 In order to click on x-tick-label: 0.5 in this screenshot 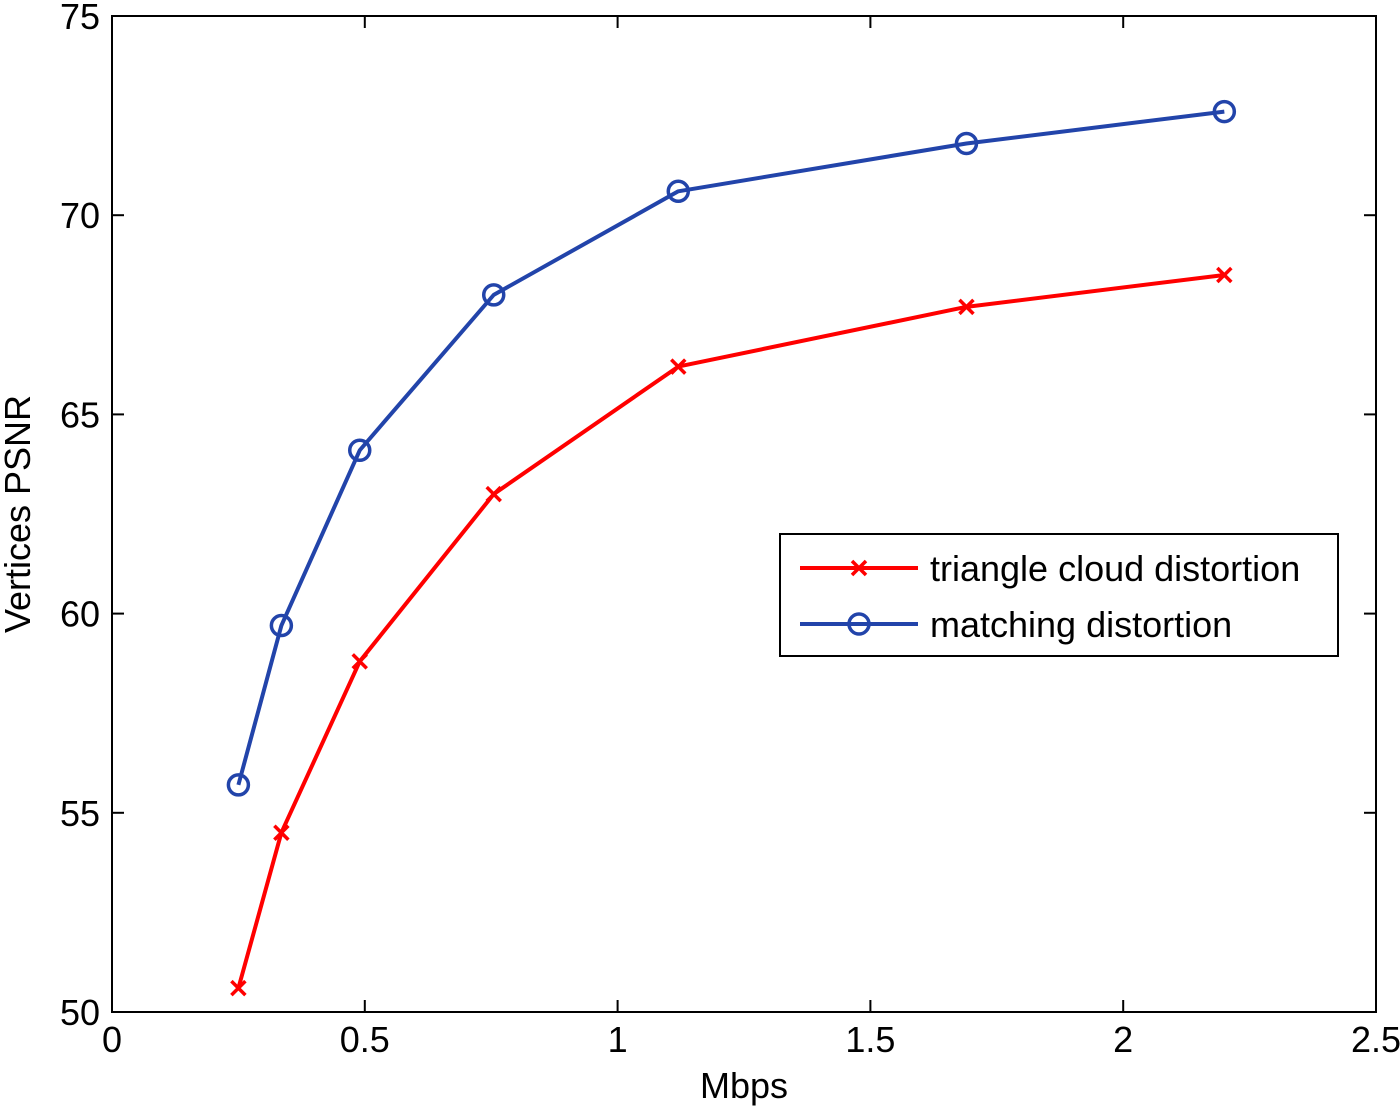, I will do `click(365, 1039)`.